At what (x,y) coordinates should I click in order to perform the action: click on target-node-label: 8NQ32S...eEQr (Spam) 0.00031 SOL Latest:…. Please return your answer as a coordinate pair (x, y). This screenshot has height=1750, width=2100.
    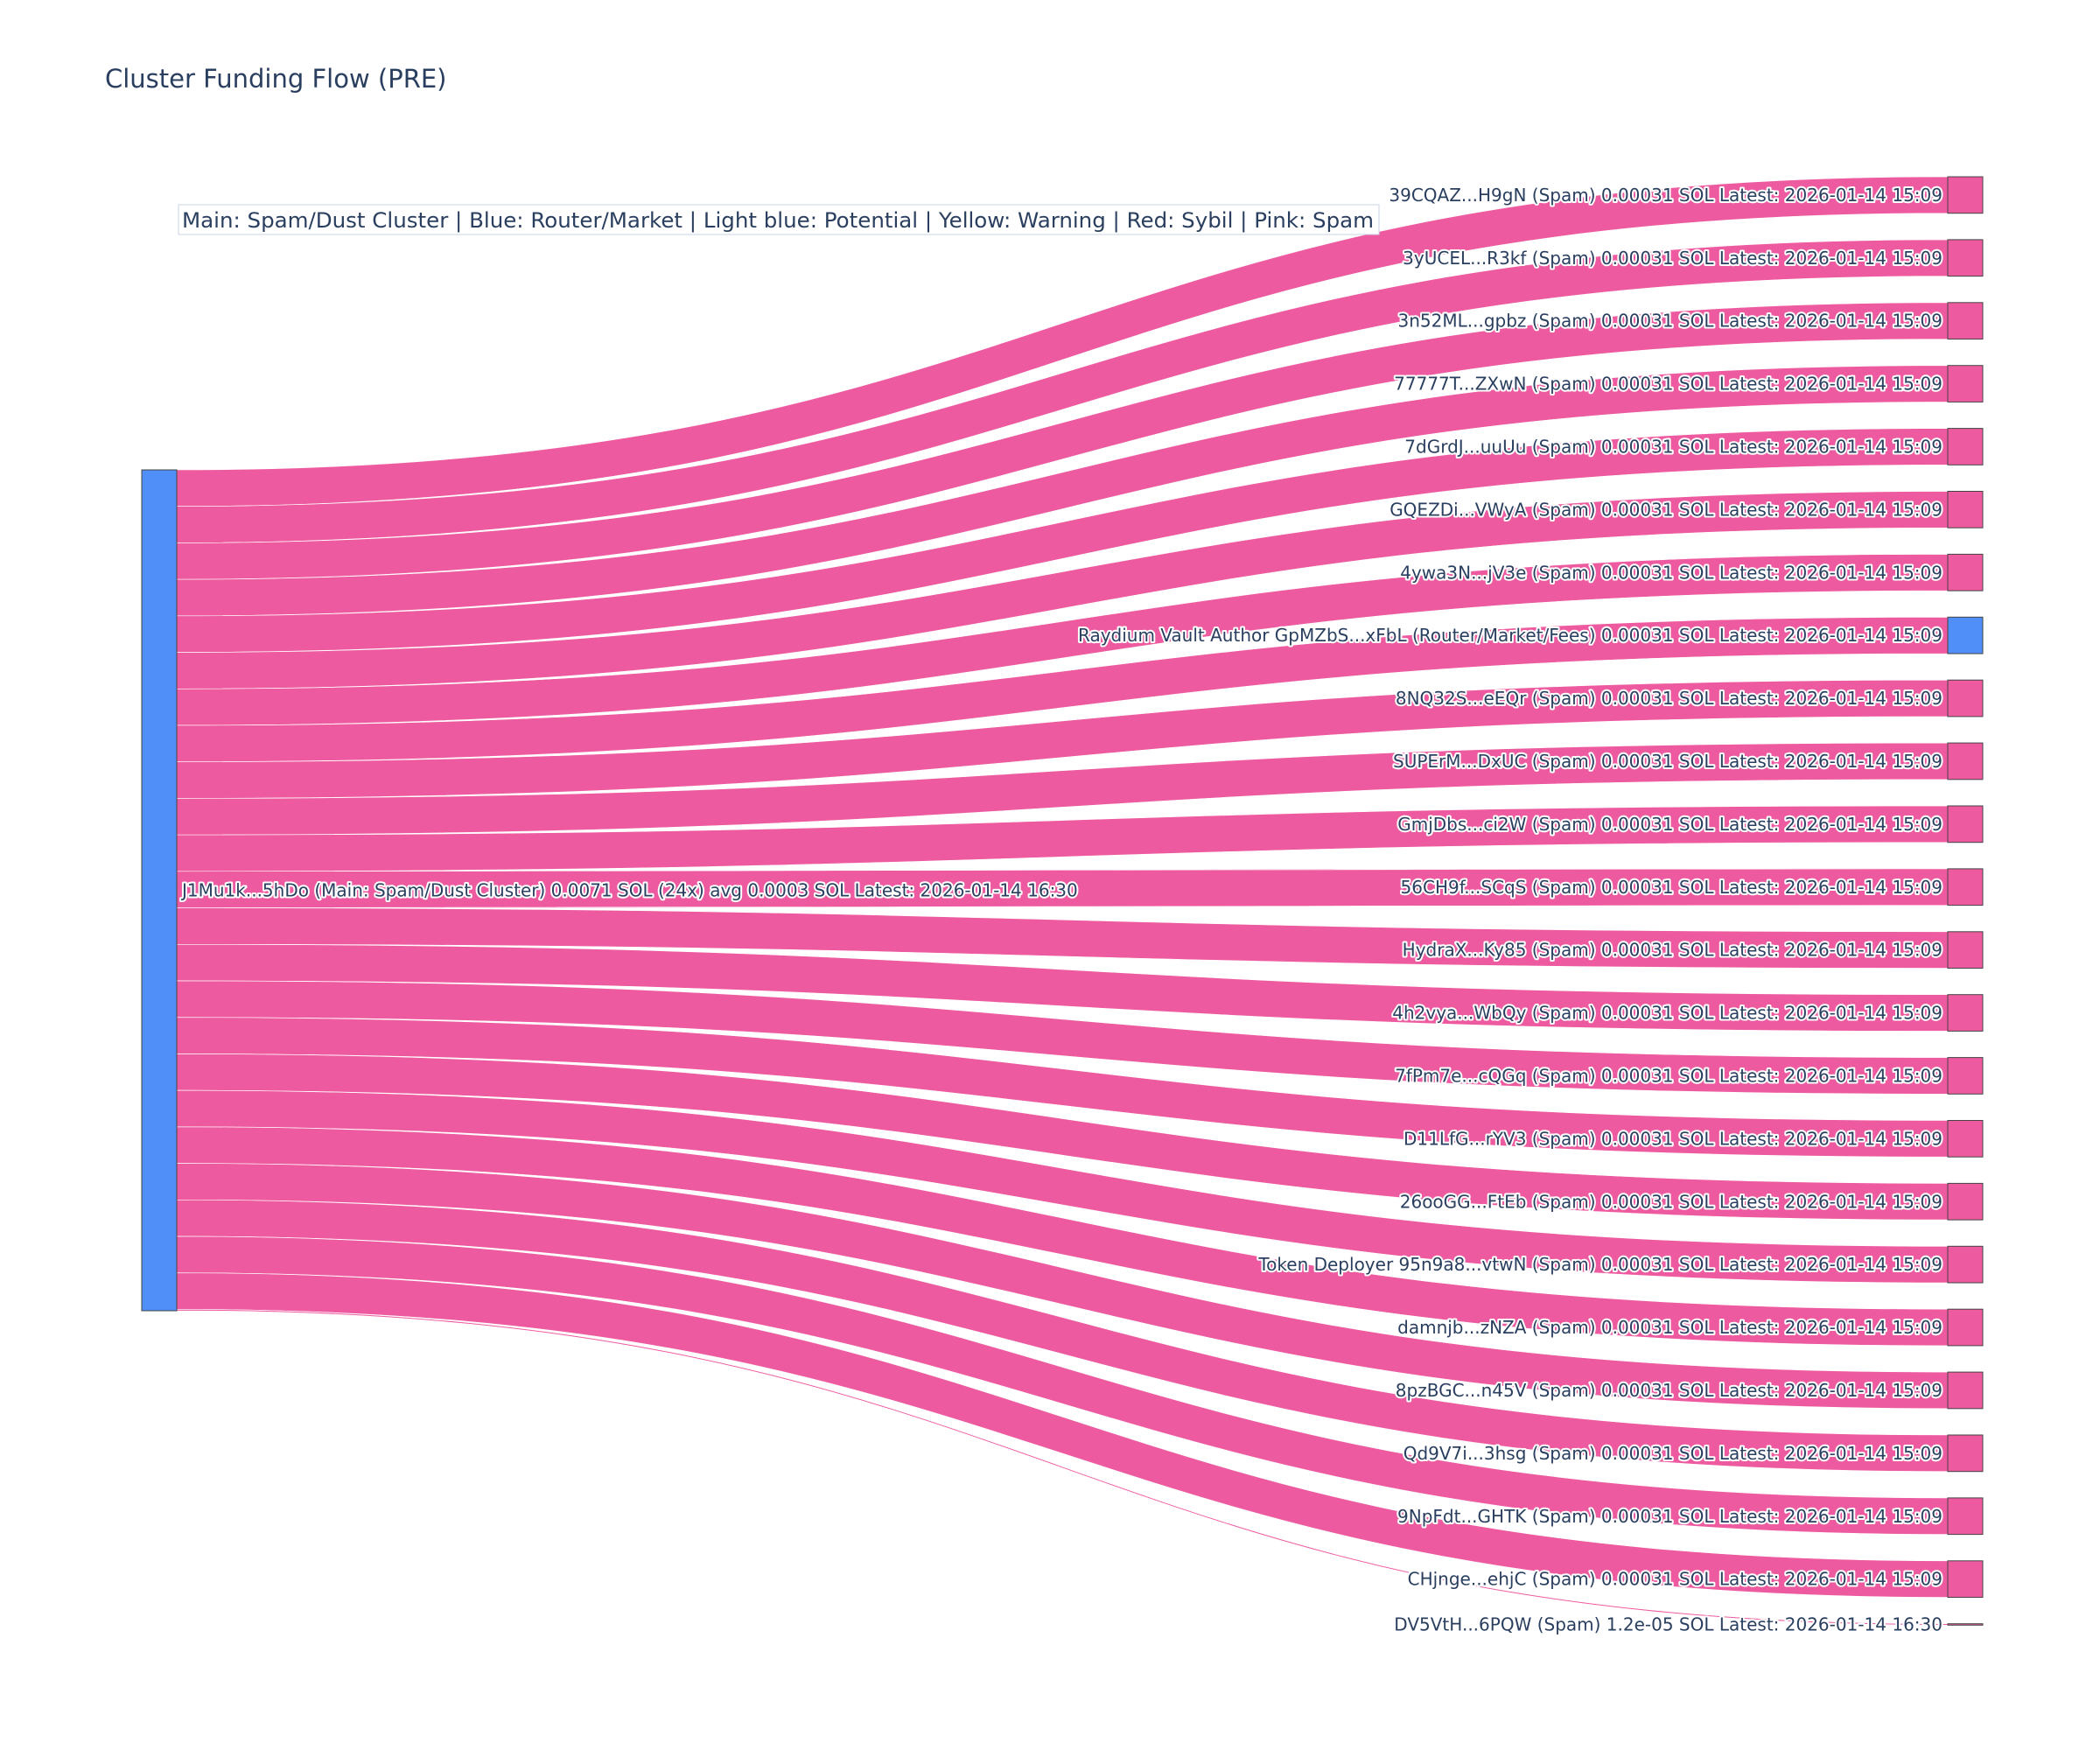
    Looking at the image, I should click on (1669, 698).